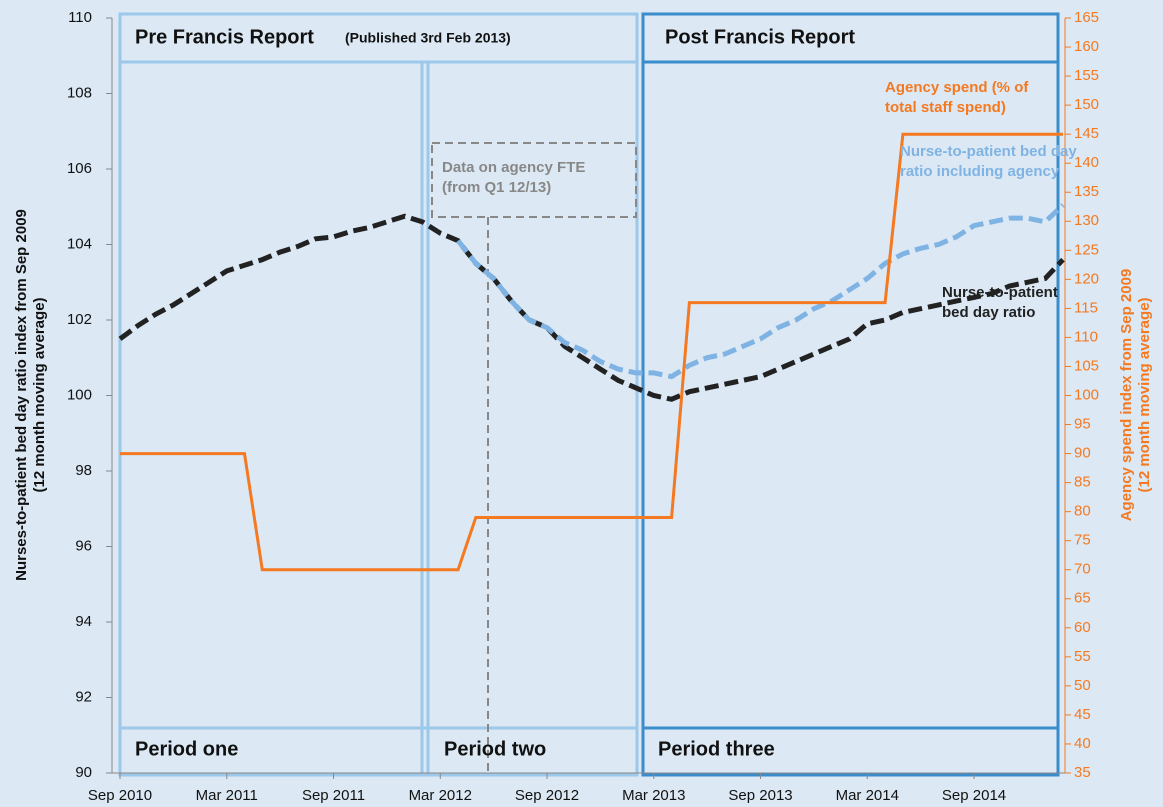 Image resolution: width=1163 pixels, height=807 pixels. I want to click on series-label: Nurse-to-patient bed day ratio, so click(1000, 302).